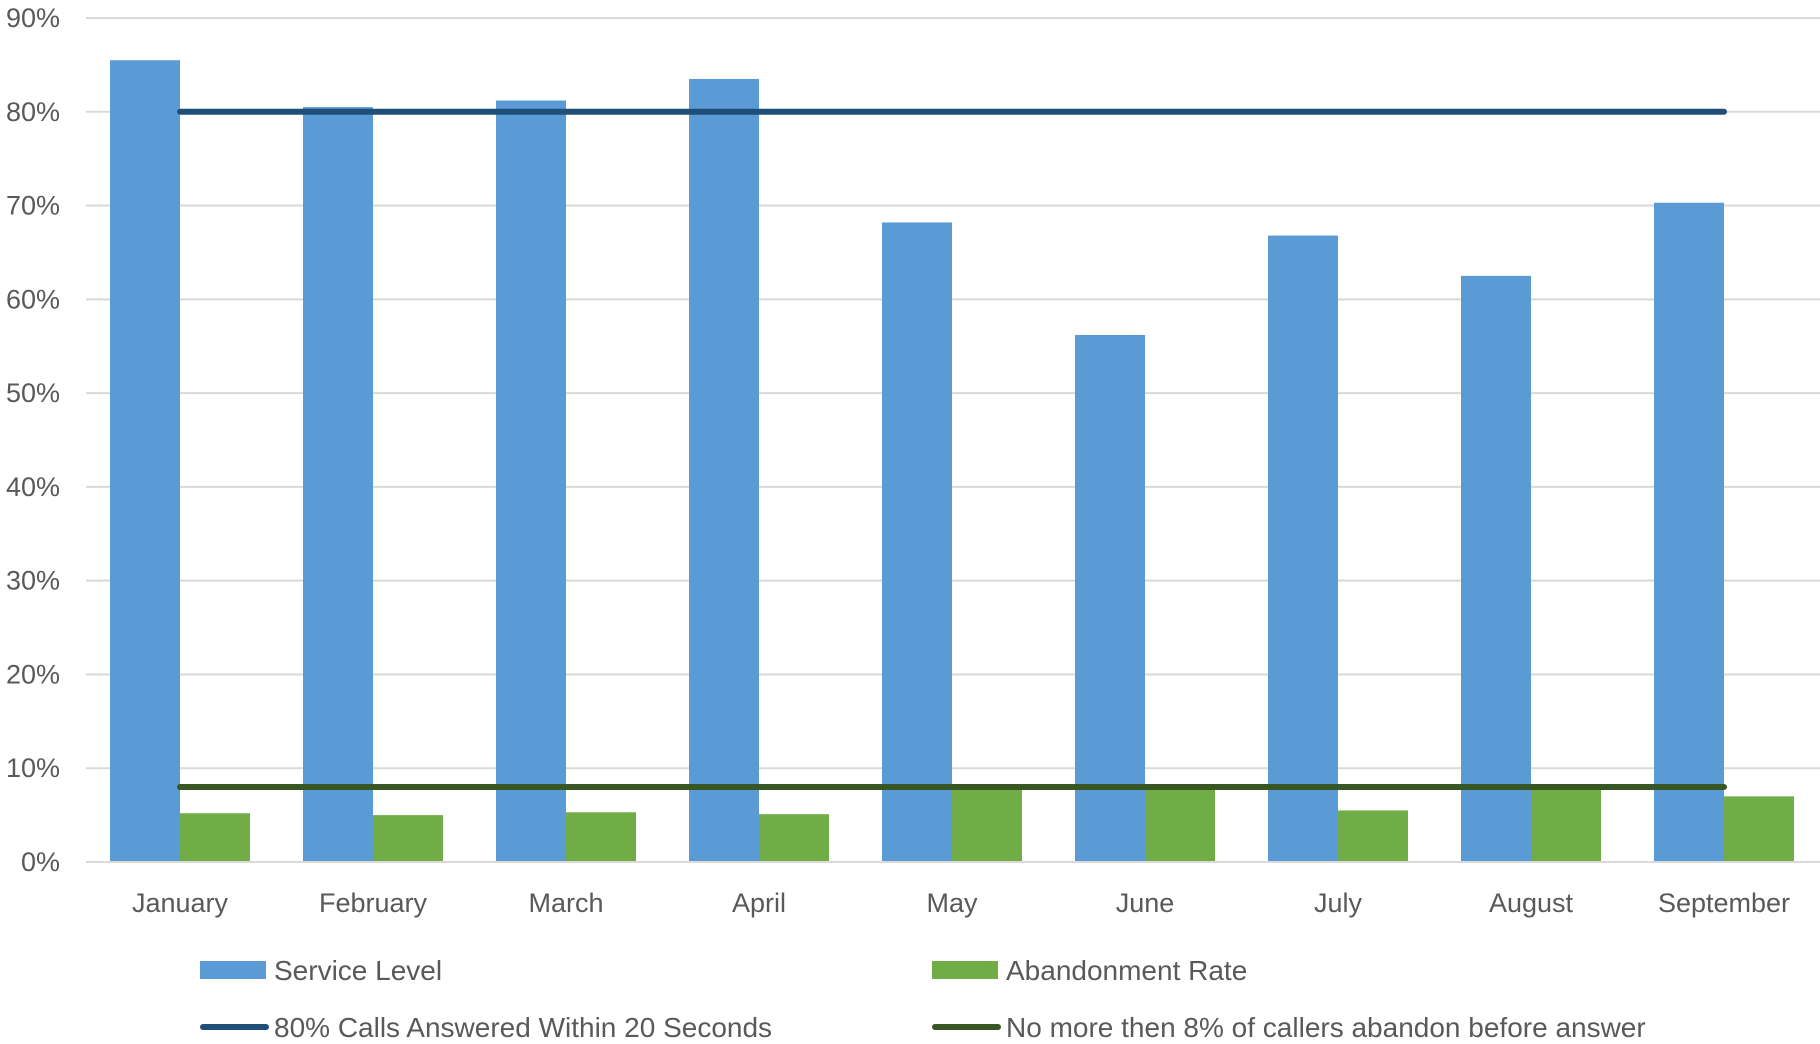 This screenshot has height=1044, width=1820. I want to click on x-tick-label: August, so click(1531, 903).